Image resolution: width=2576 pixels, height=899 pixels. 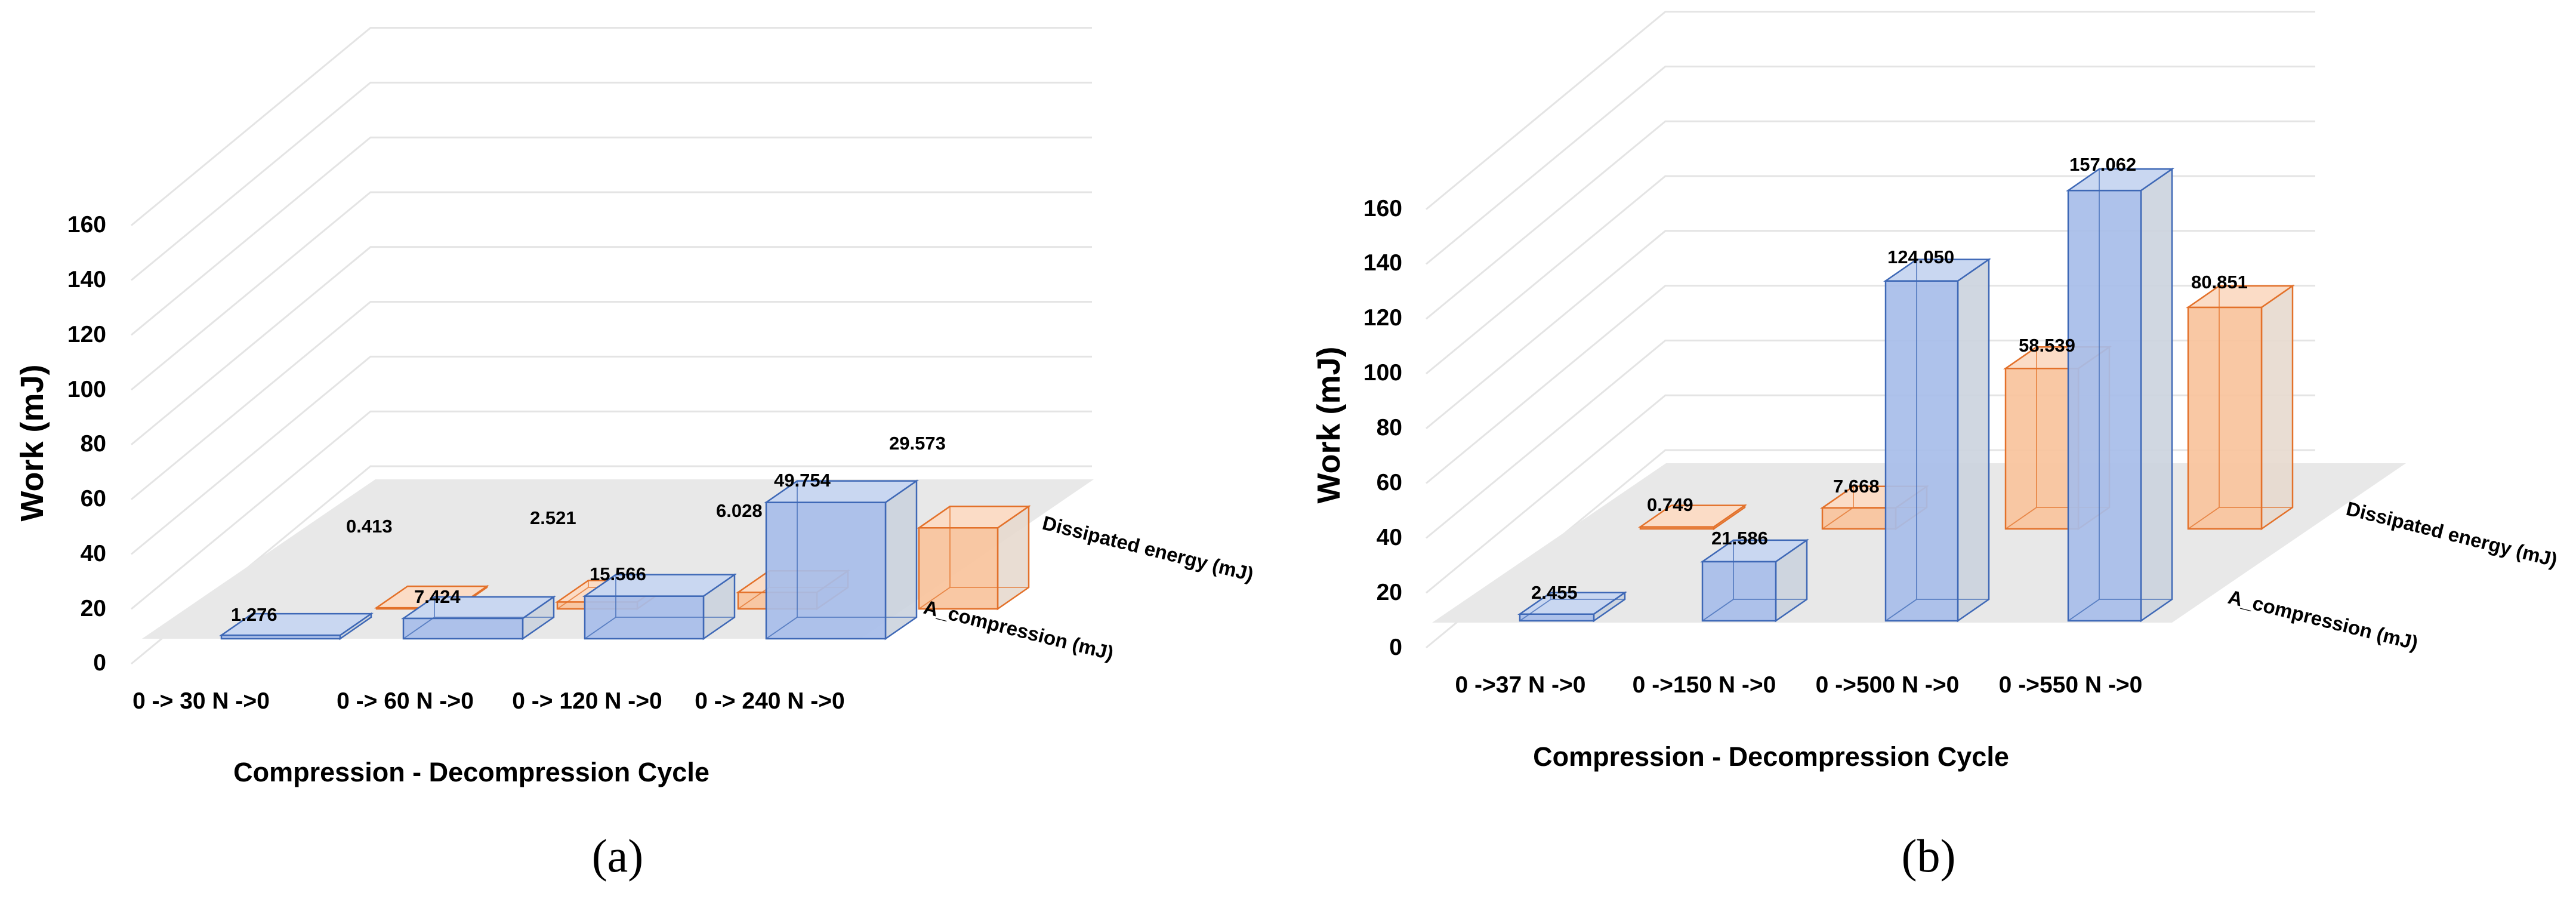 I want to click on chart-a-panel-label: (a), so click(x=618, y=856).